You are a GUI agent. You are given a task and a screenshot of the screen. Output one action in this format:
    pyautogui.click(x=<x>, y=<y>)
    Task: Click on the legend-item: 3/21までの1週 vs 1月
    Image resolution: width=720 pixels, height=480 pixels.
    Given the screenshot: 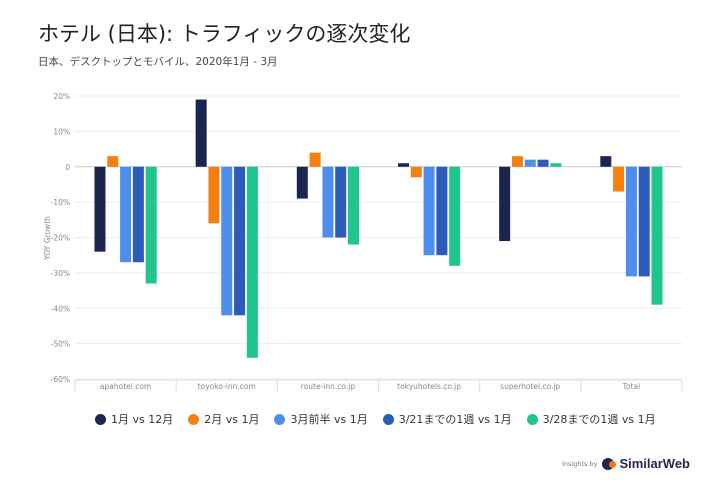 What is the action you would take?
    pyautogui.click(x=447, y=419)
    